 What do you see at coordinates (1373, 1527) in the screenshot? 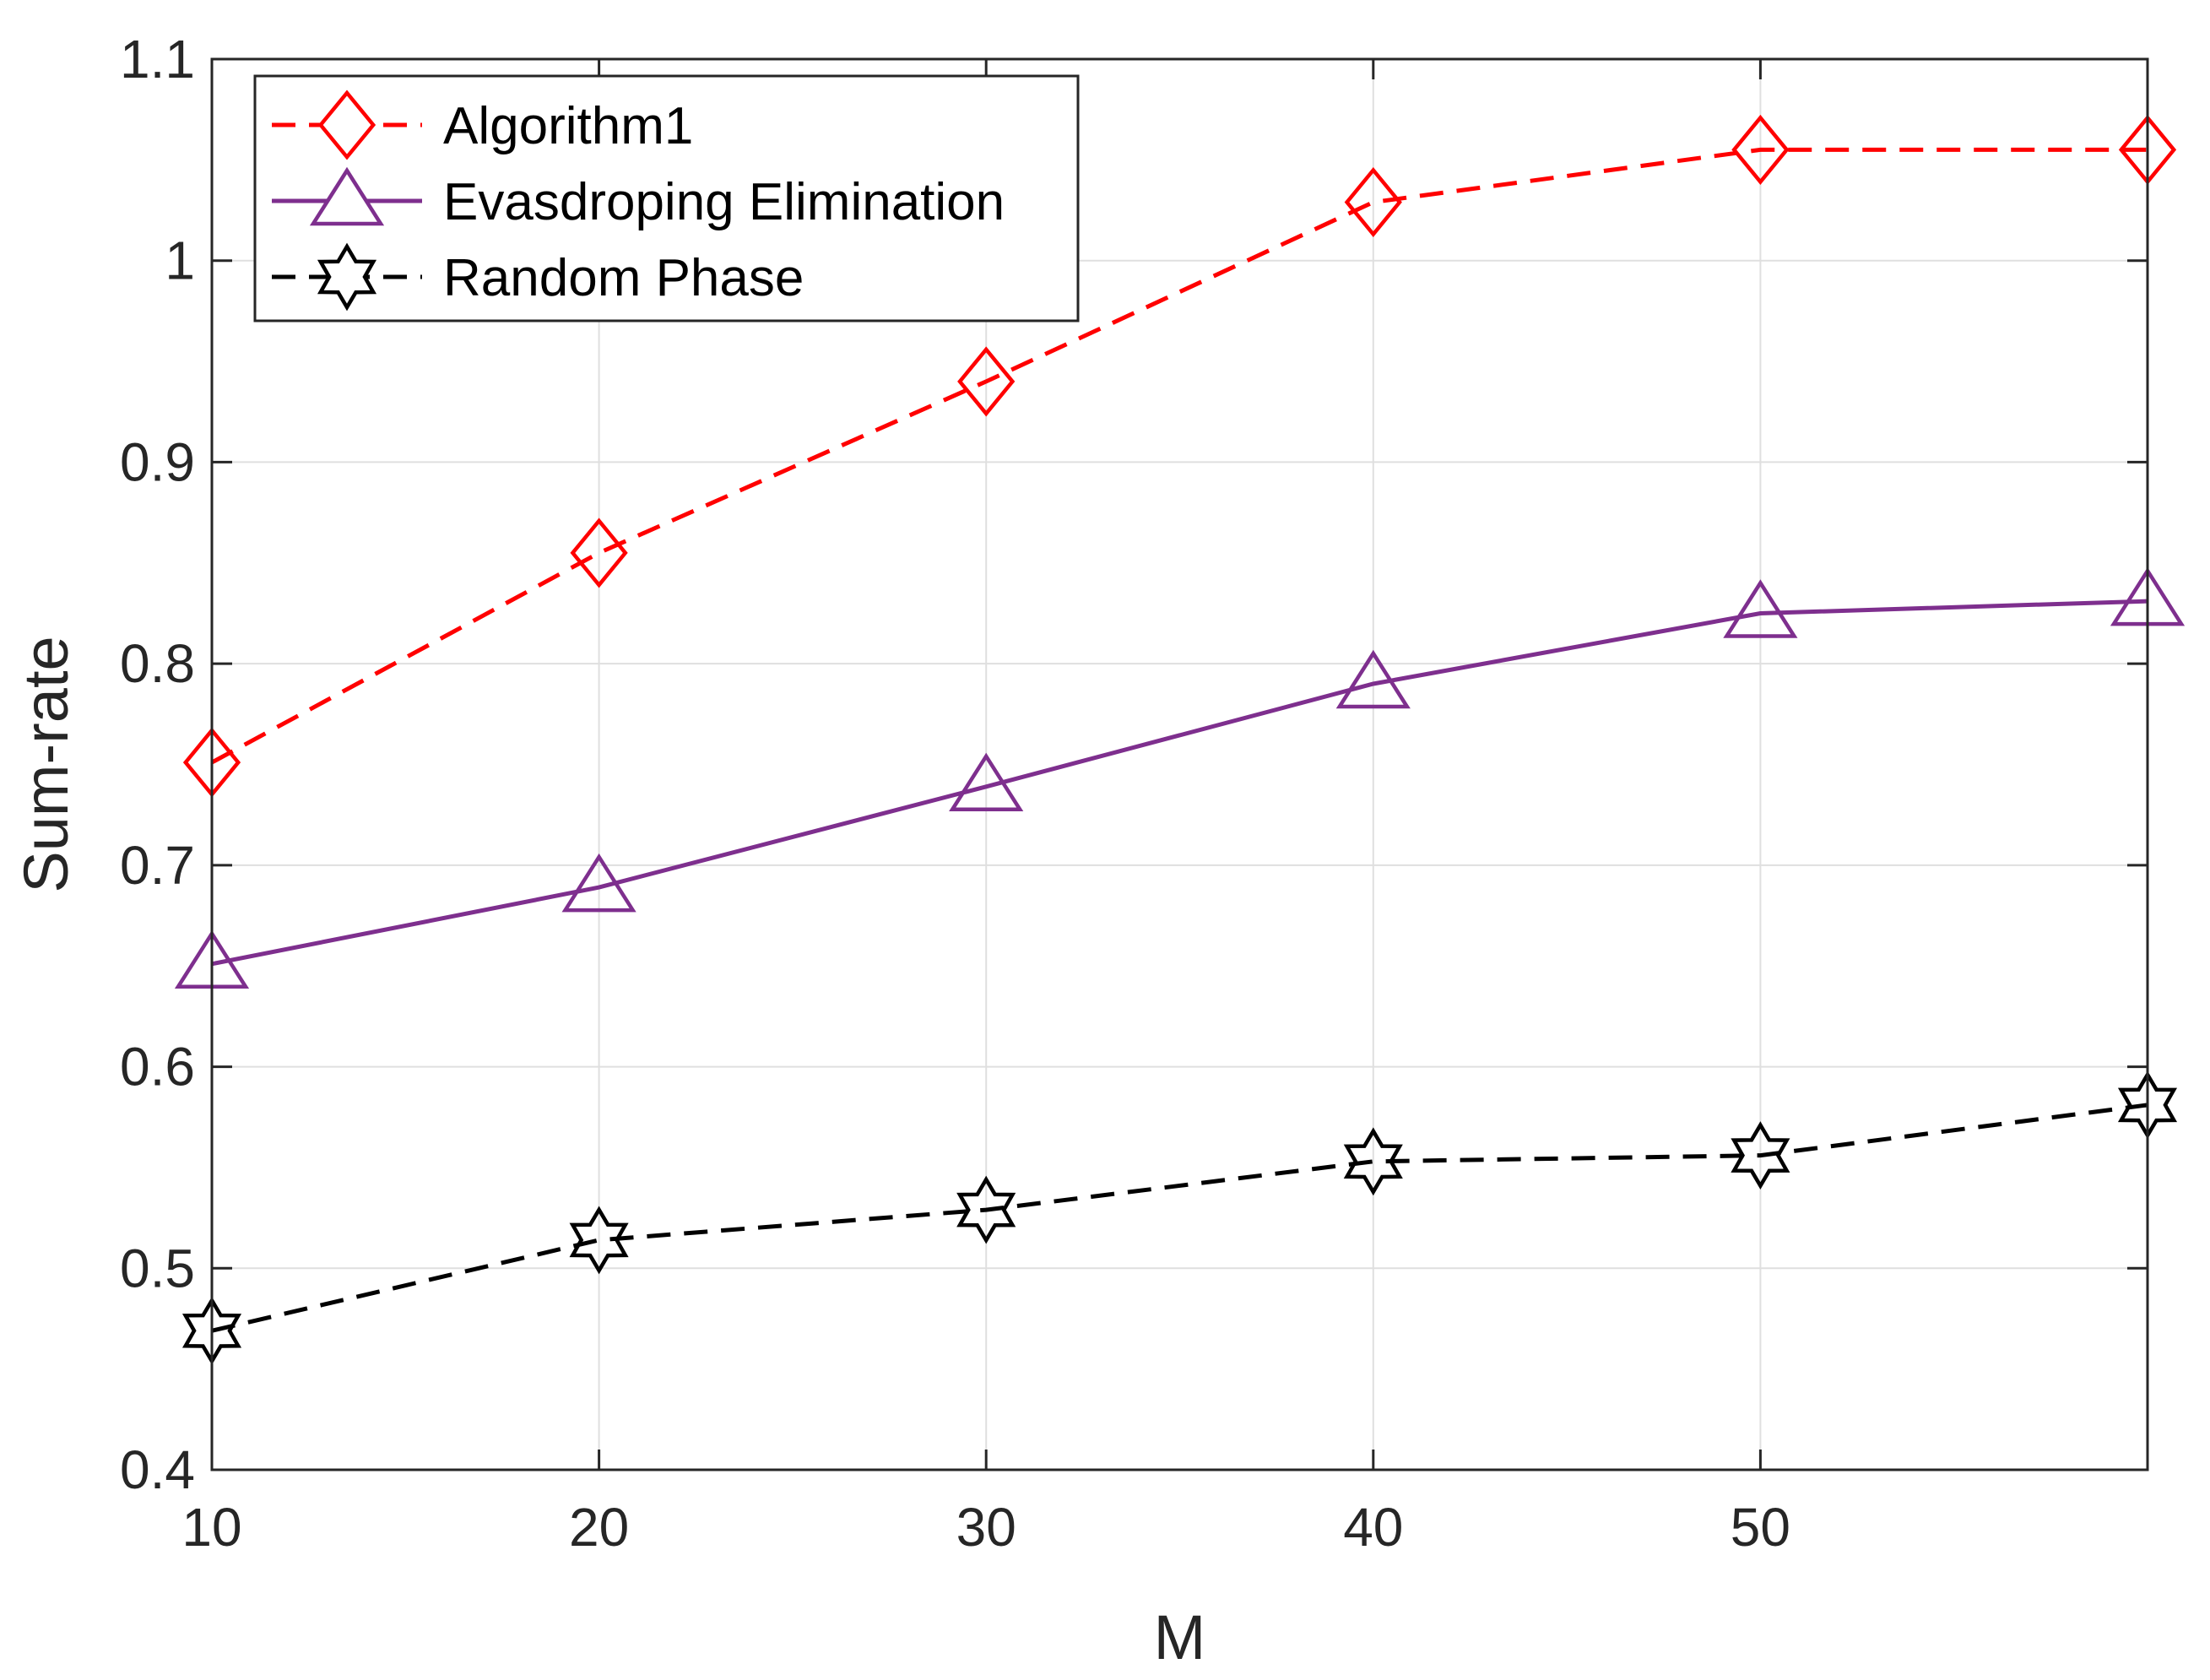
I see `x-tick-label: 40` at bounding box center [1373, 1527].